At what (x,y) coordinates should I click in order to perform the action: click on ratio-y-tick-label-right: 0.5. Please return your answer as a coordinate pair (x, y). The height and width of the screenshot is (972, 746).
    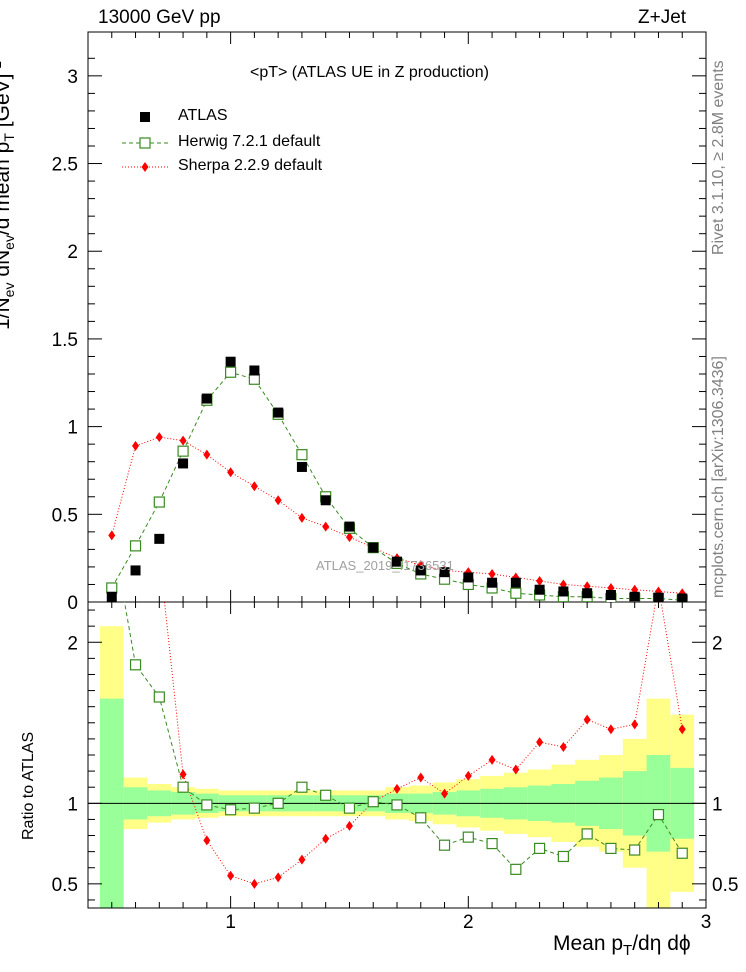
    Looking at the image, I should click on (725, 885).